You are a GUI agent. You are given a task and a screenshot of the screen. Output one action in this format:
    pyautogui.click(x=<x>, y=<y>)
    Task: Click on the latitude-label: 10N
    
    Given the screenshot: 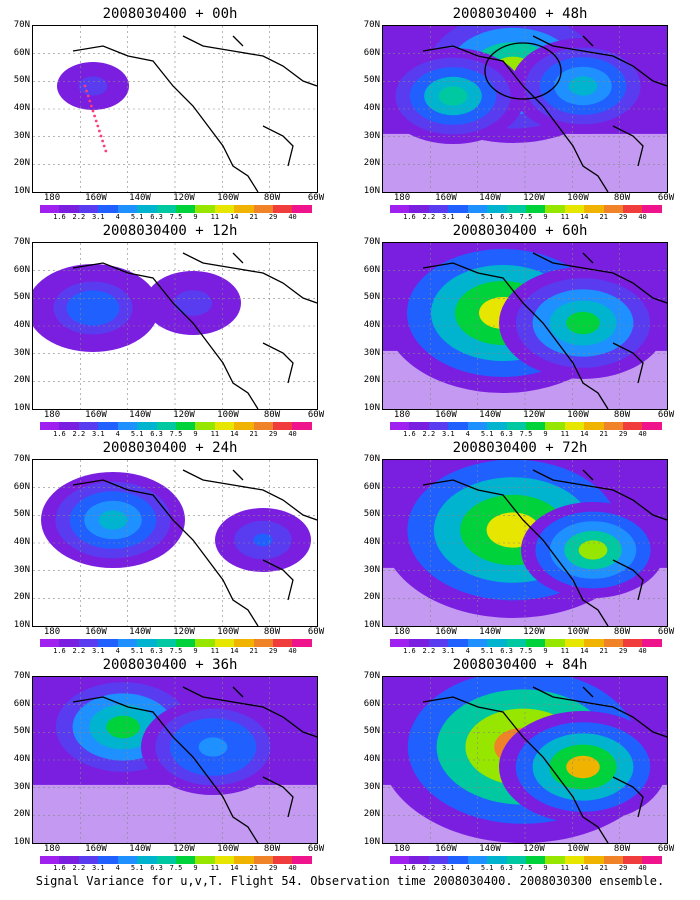 What is the action you would take?
    pyautogui.click(x=371, y=408)
    